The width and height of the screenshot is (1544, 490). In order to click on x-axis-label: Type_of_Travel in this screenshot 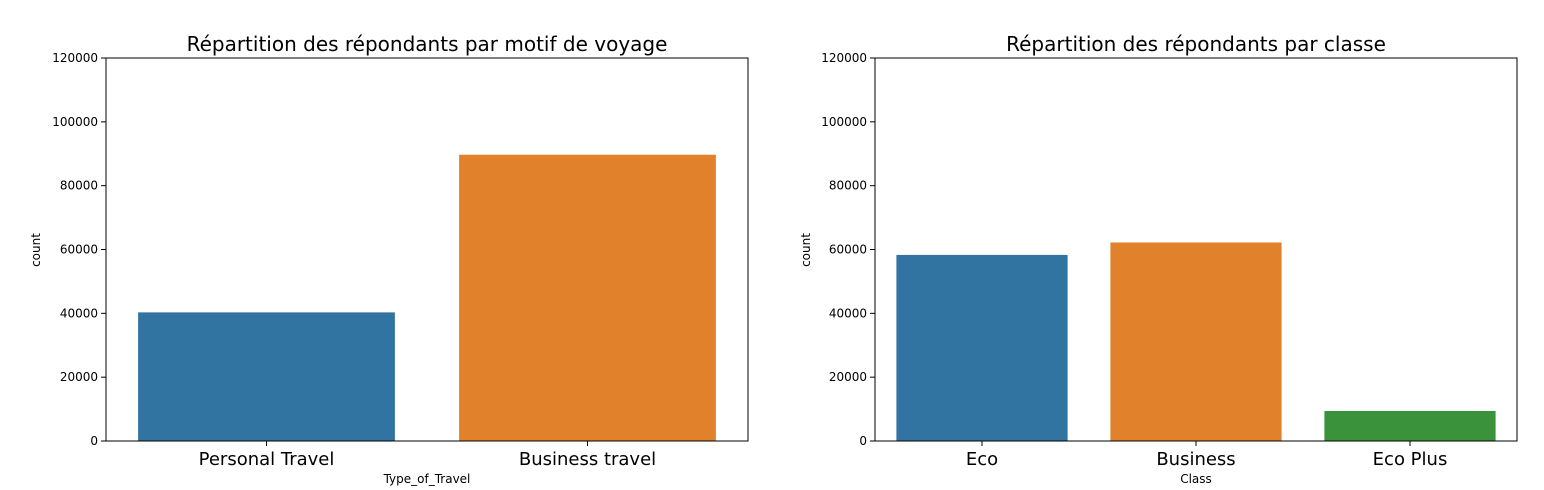, I will do `click(427, 479)`.